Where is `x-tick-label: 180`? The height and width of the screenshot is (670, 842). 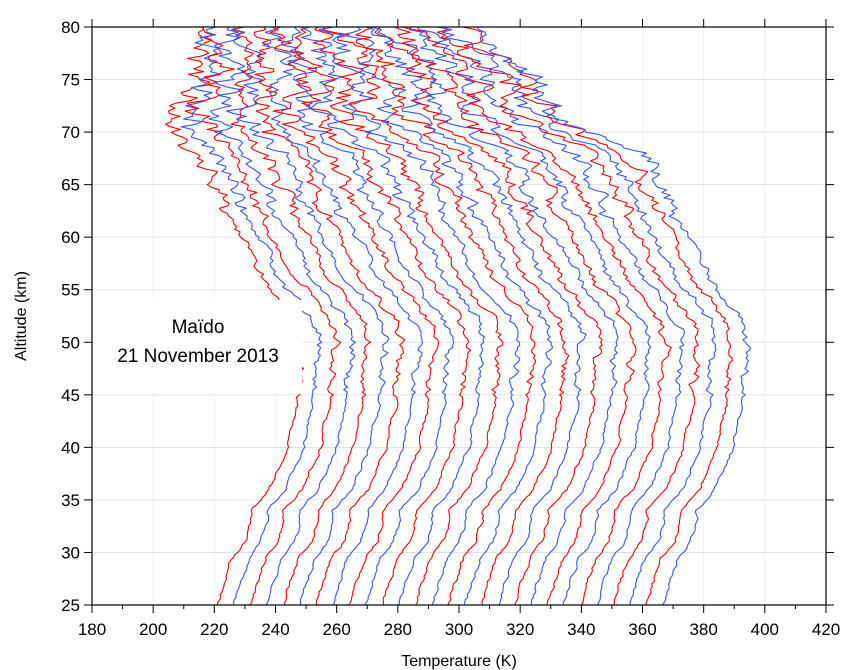 x-tick-label: 180 is located at coordinates (92, 629).